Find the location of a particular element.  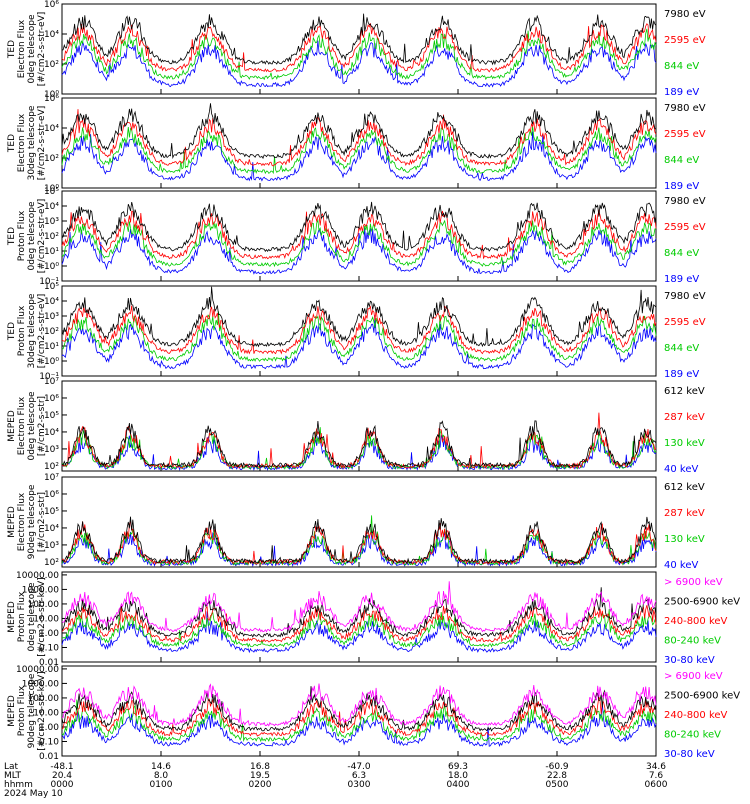

hhmm-tick-label: 0500 is located at coordinates (557, 785).